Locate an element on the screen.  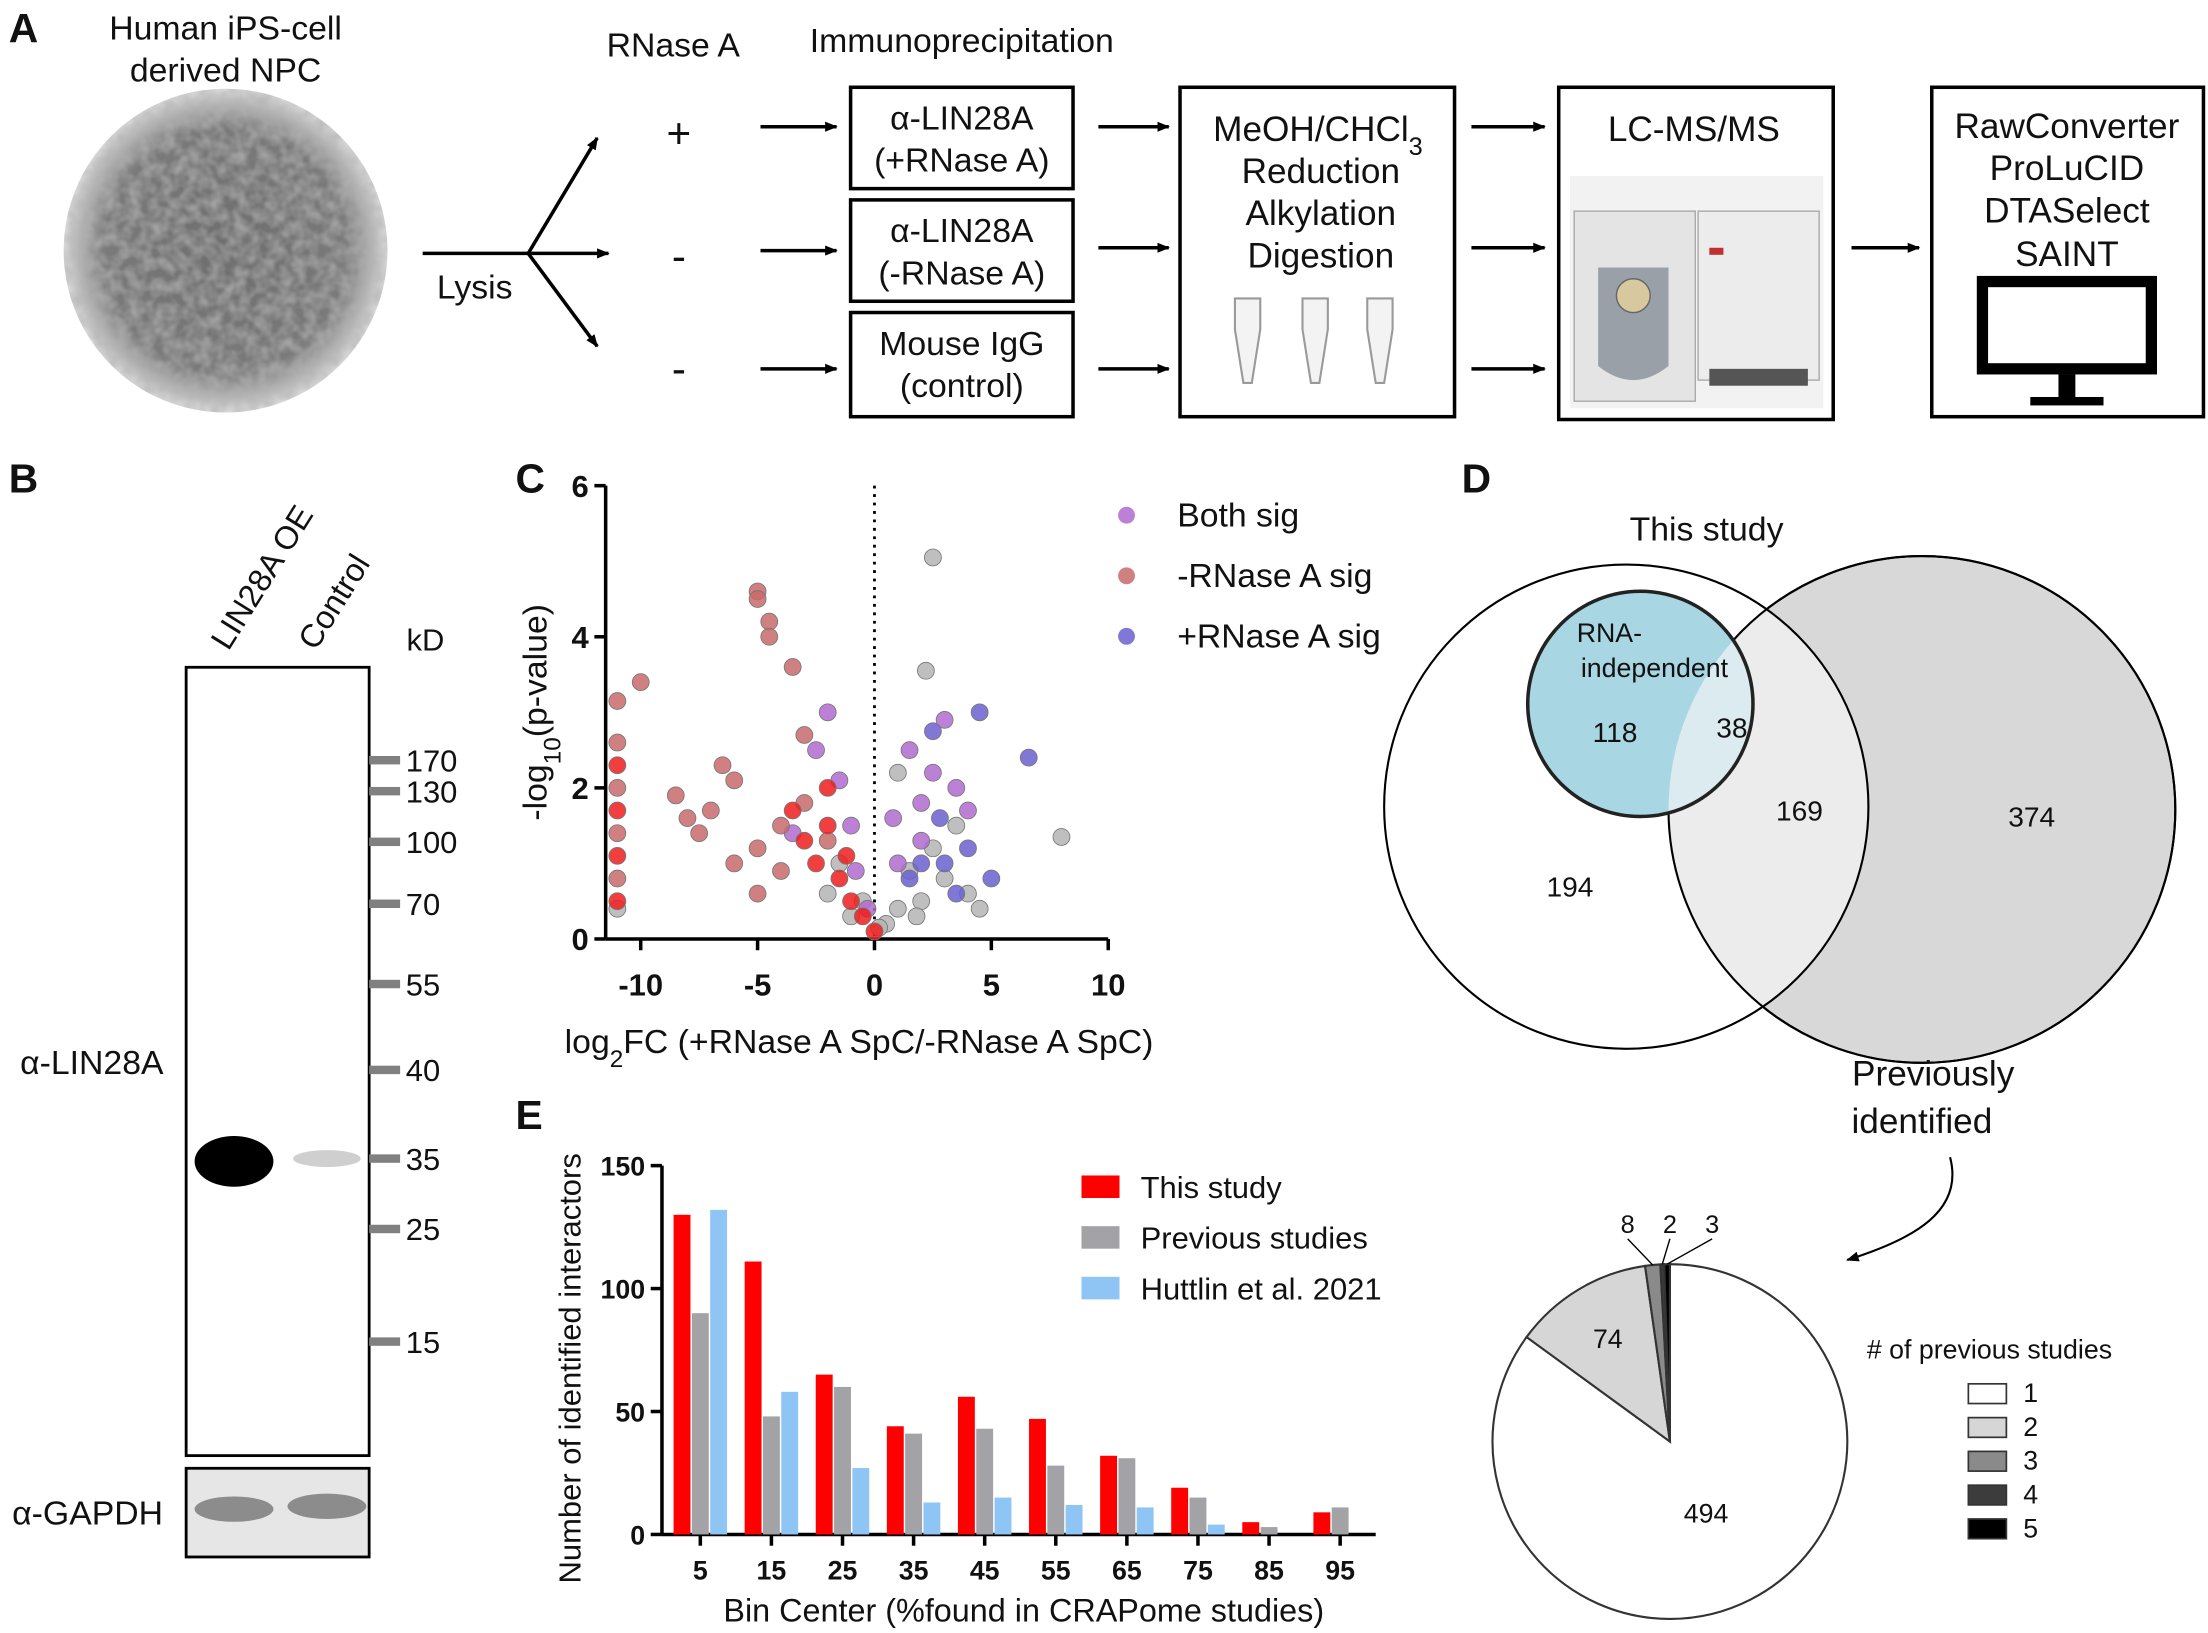
legend-label: 4 is located at coordinates (2030, 1494).